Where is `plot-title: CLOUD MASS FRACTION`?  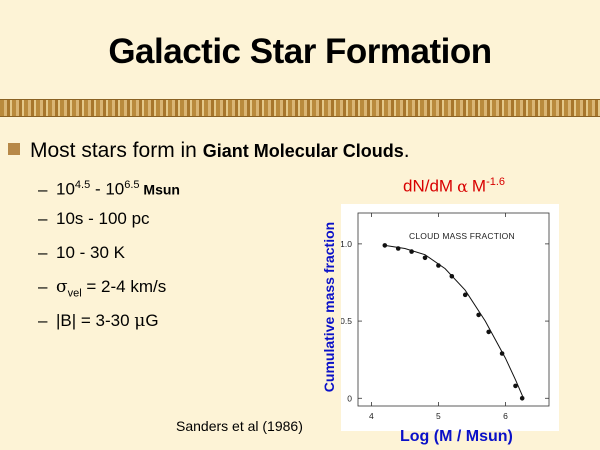 plot-title: CLOUD MASS FRACTION is located at coordinates (462, 236).